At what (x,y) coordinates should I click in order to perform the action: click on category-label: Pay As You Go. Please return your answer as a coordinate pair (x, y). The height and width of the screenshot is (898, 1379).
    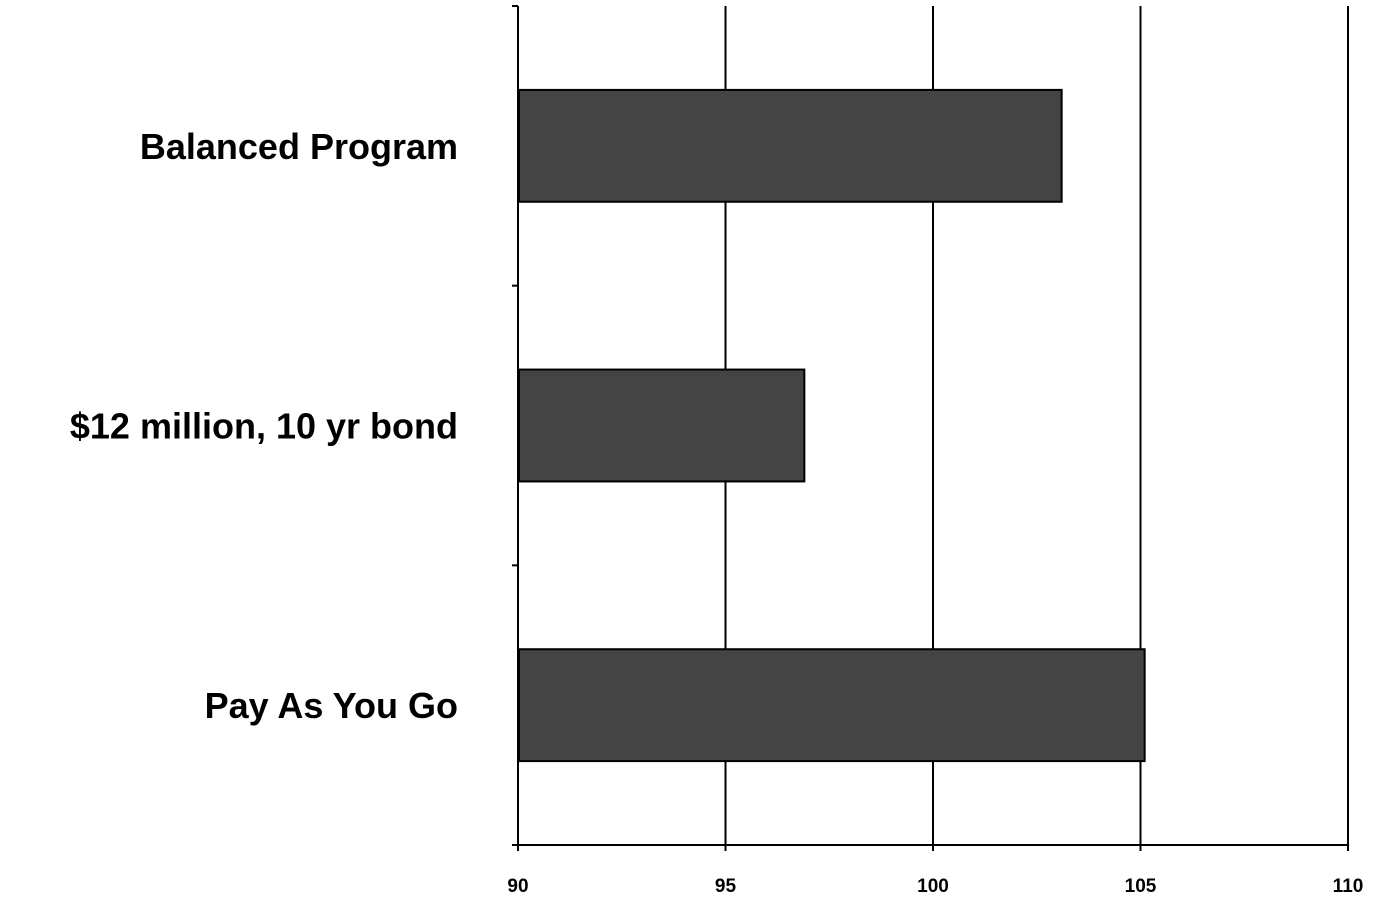
    Looking at the image, I should click on (331, 705).